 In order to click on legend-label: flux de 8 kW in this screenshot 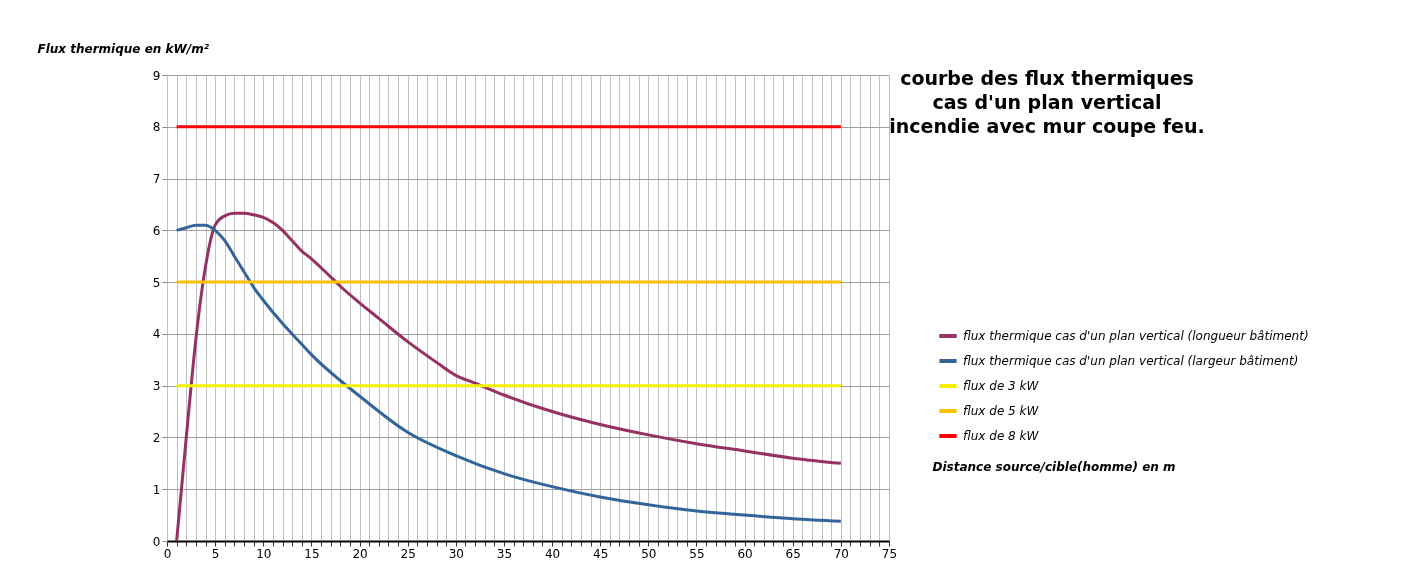, I will do `click(1001, 436)`.